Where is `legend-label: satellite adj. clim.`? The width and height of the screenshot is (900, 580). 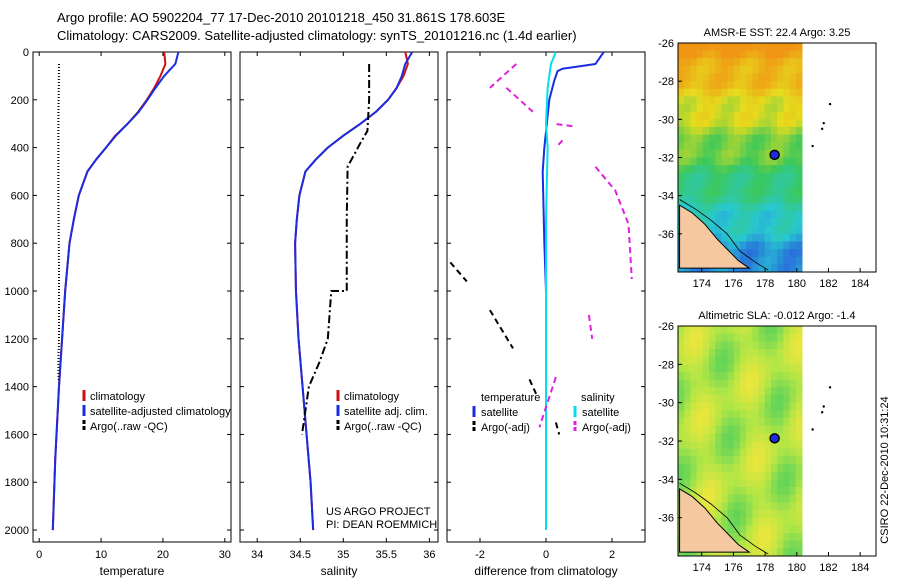 legend-label: satellite adj. clim. is located at coordinates (386, 412).